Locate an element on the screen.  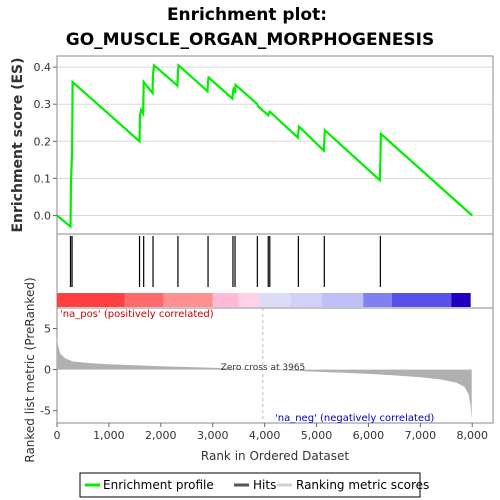
x-tick-label: 3,000 is located at coordinates (213, 435).